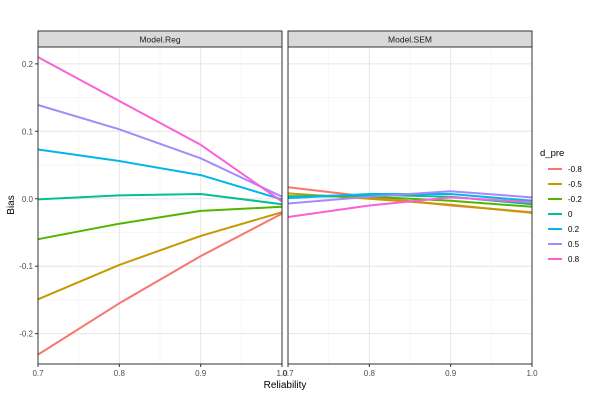 This screenshot has width=594, height=405. What do you see at coordinates (574, 244) in the screenshot?
I see `legend-label-d-pre-0.5: 0.5` at bounding box center [574, 244].